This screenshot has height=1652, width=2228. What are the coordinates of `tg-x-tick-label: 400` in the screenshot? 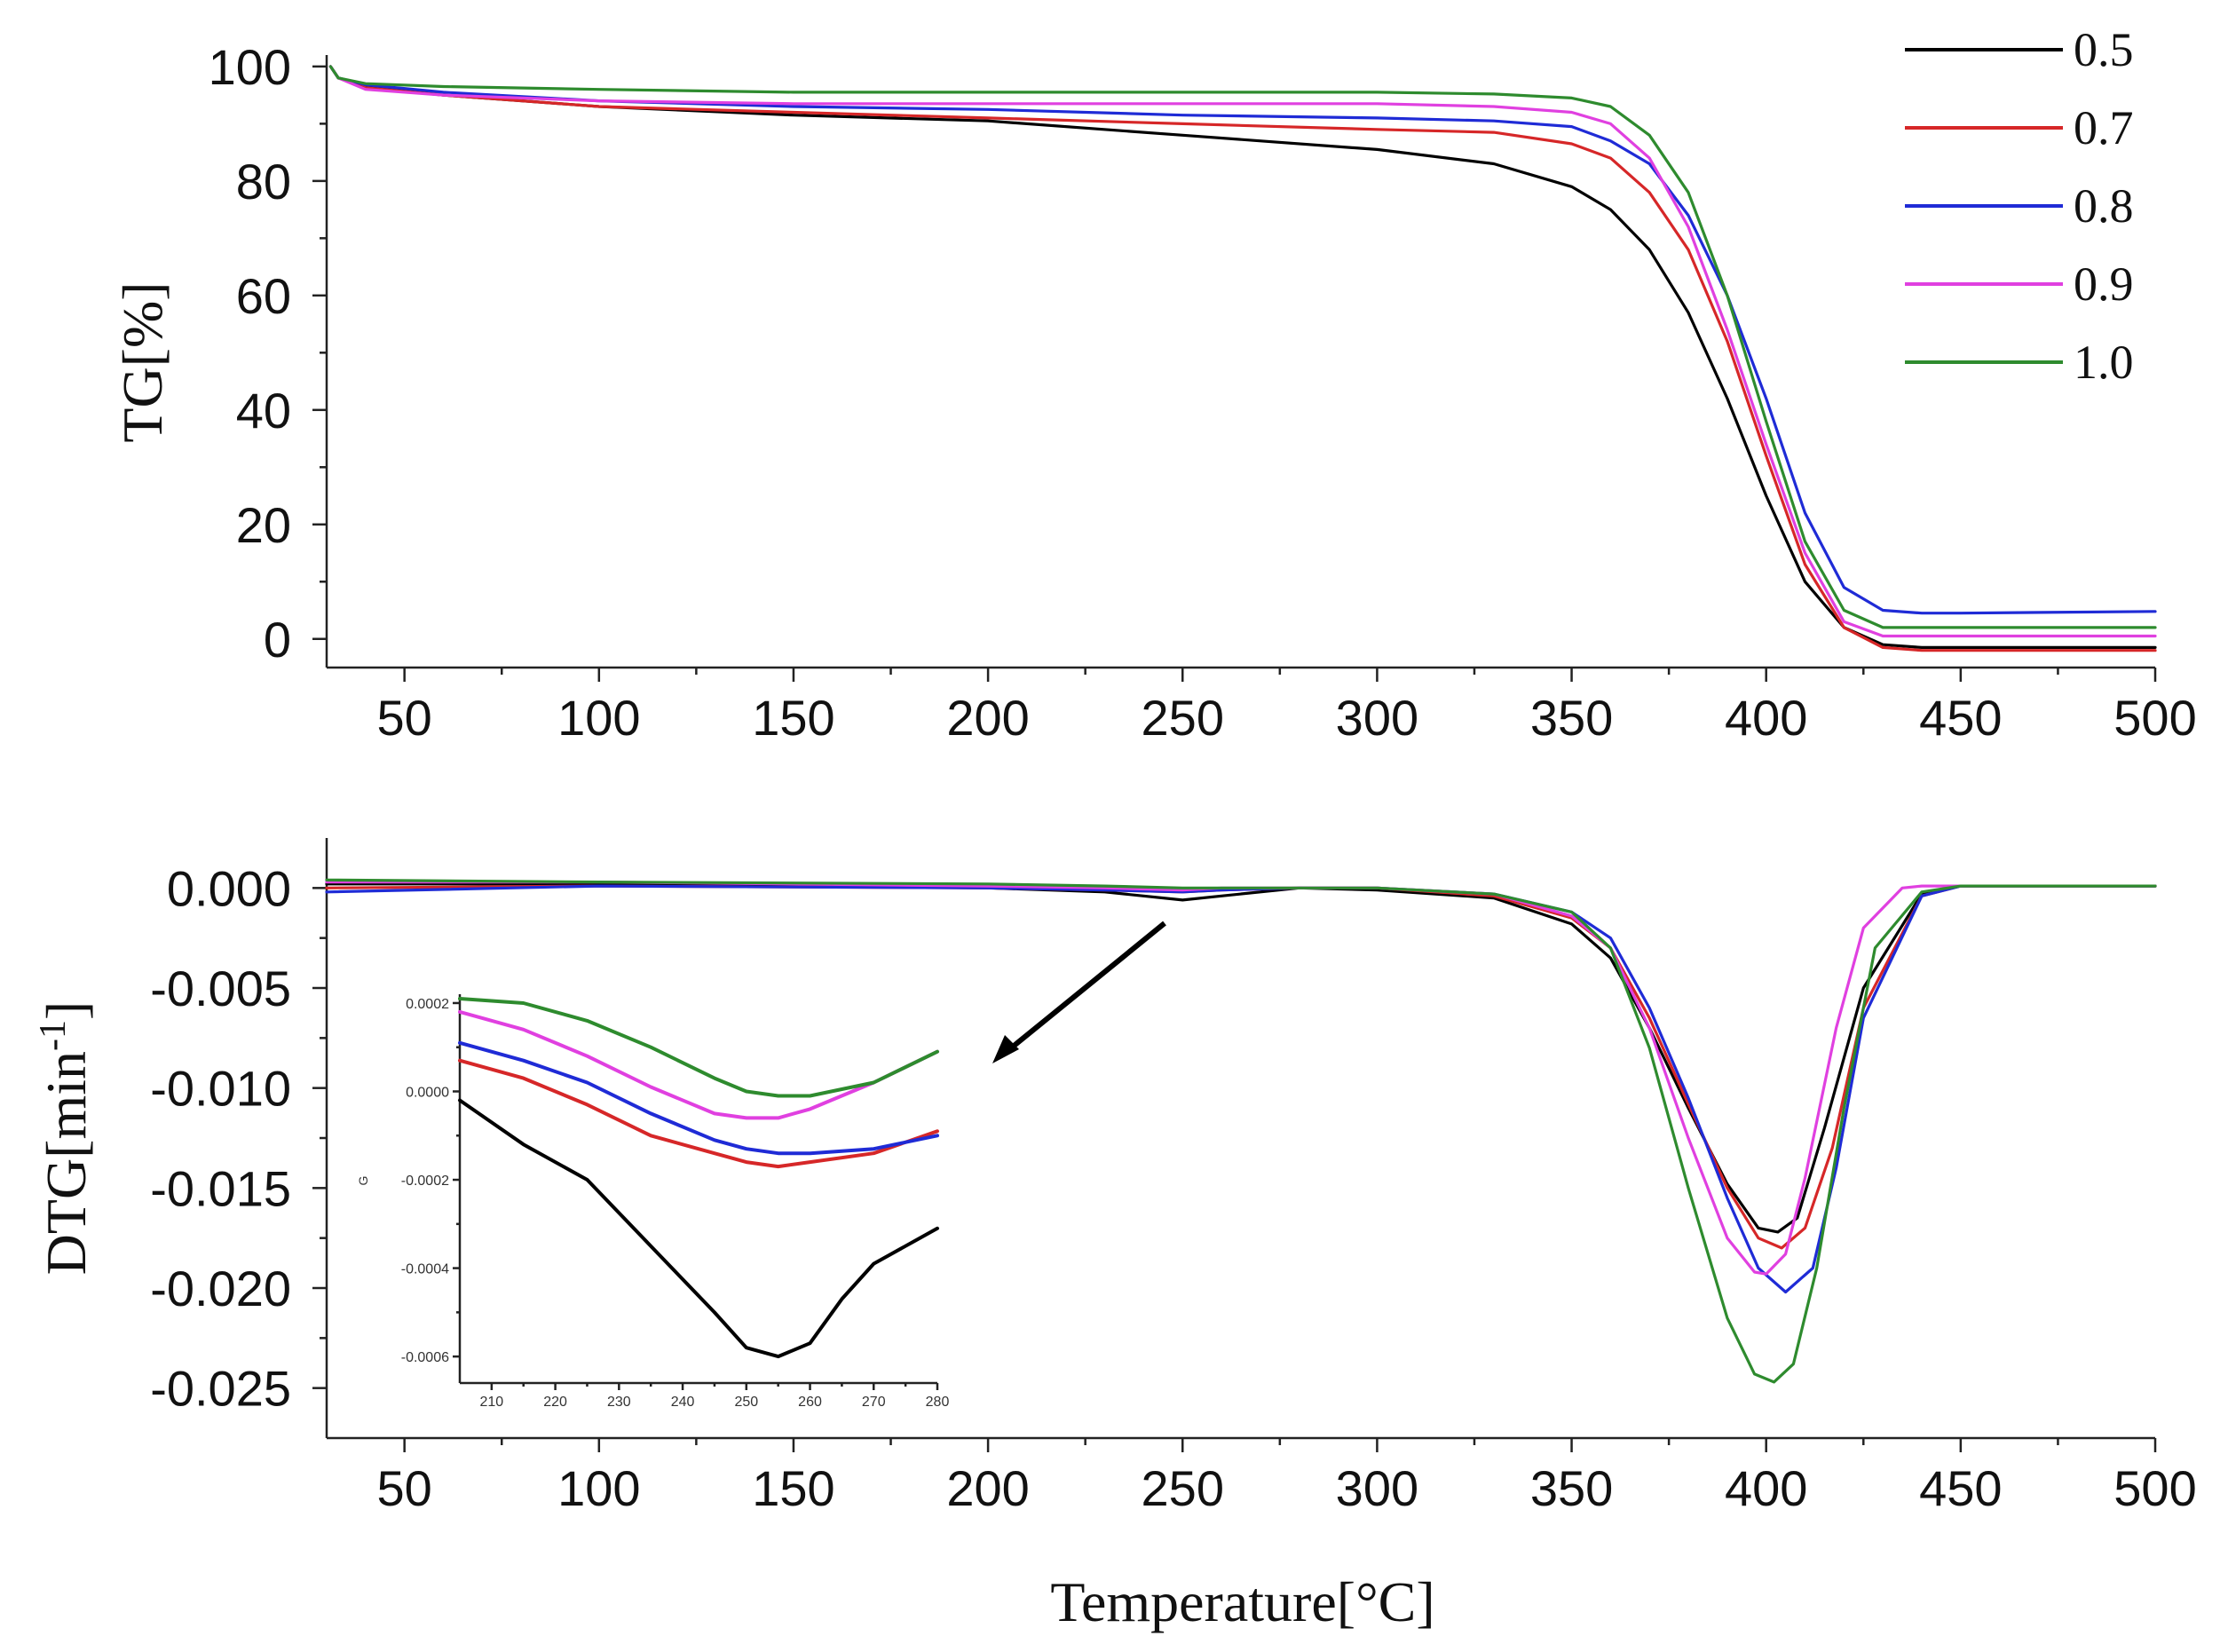 It's located at (1766, 718).